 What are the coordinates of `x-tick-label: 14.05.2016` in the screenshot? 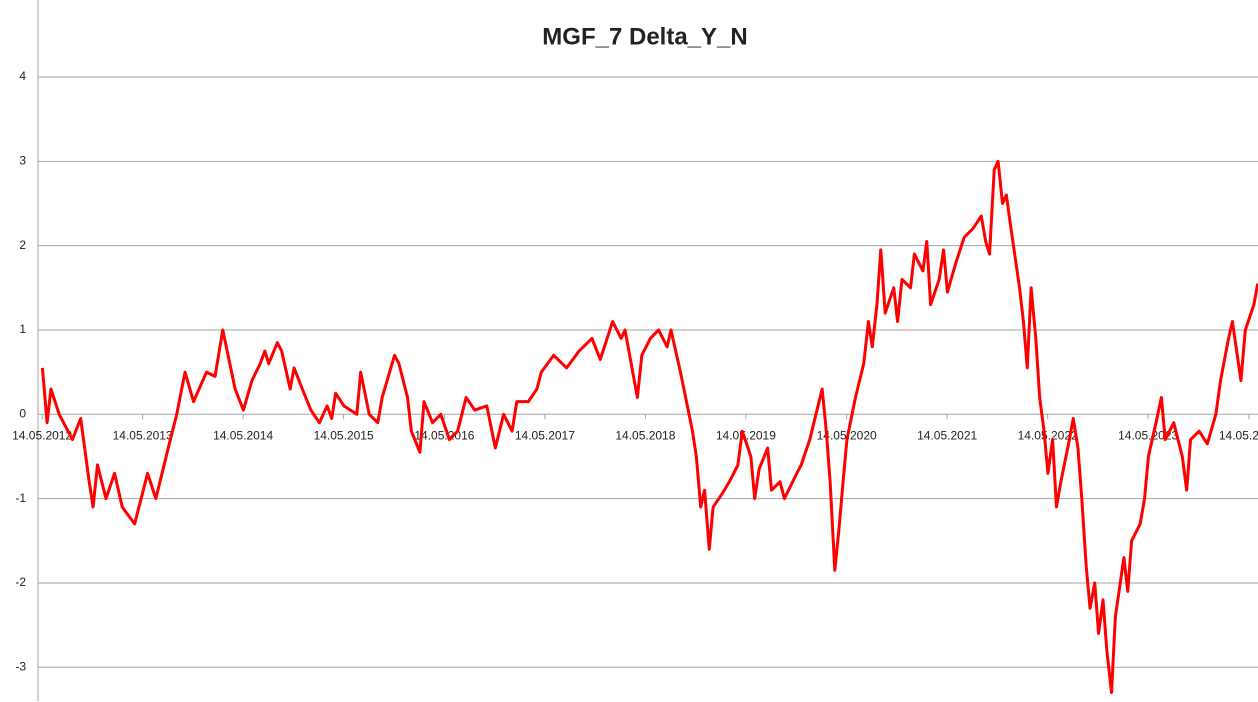 It's located at (444, 435).